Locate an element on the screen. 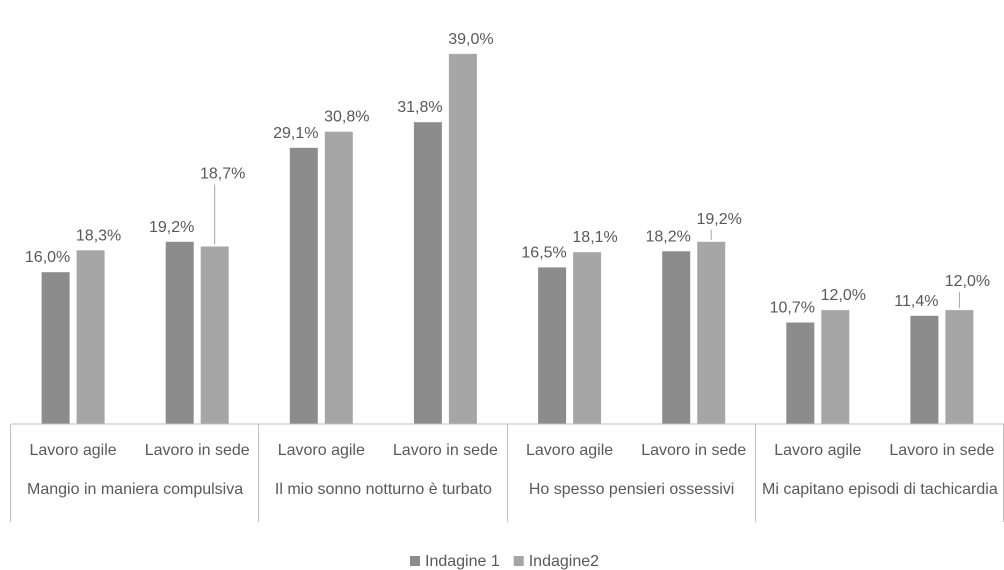 This screenshot has height=570, width=1004. data-label-indagine-1-7: 11,4% is located at coordinates (916, 301).